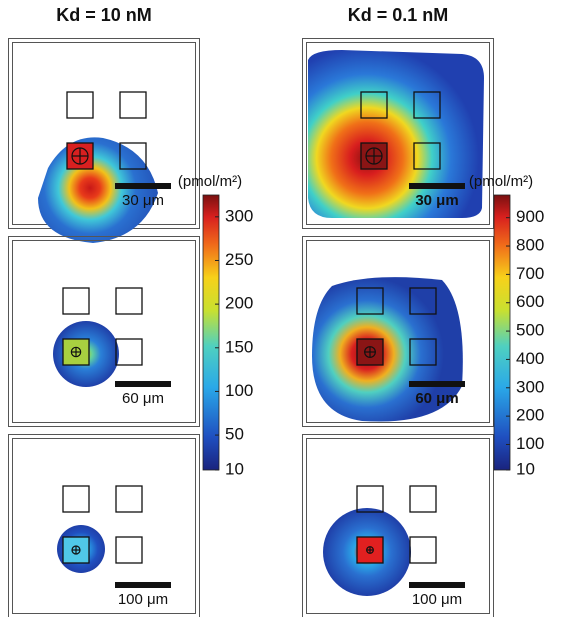 This screenshot has height=617, width=569. I want to click on column-title: Kd = 10 nM, so click(104, 15).